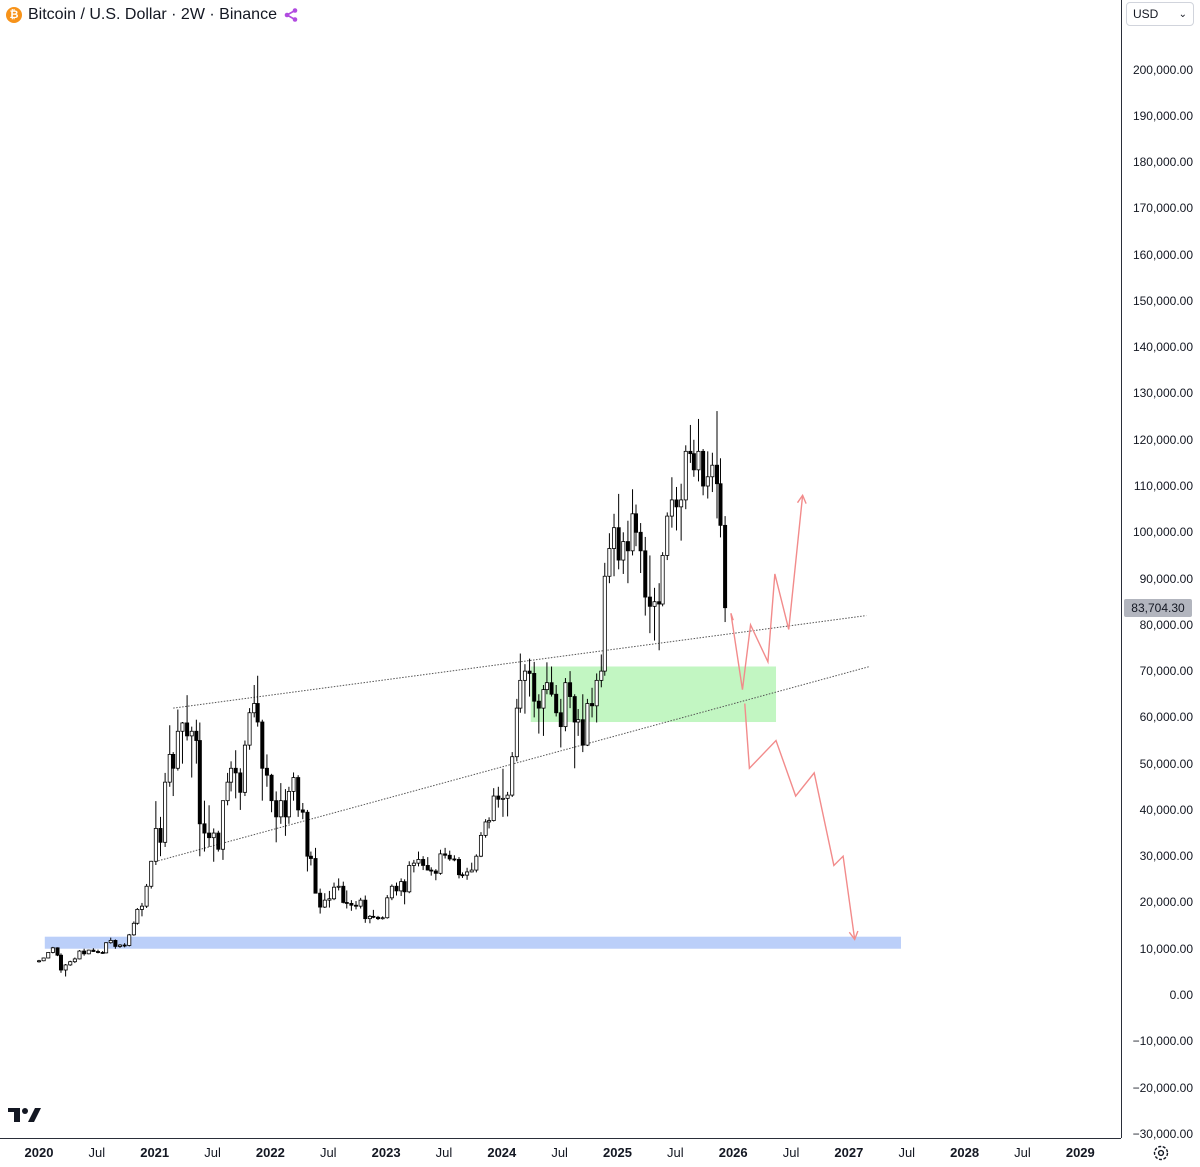  What do you see at coordinates (1166, 671) in the screenshot?
I see `price-tick: 70,000.00` at bounding box center [1166, 671].